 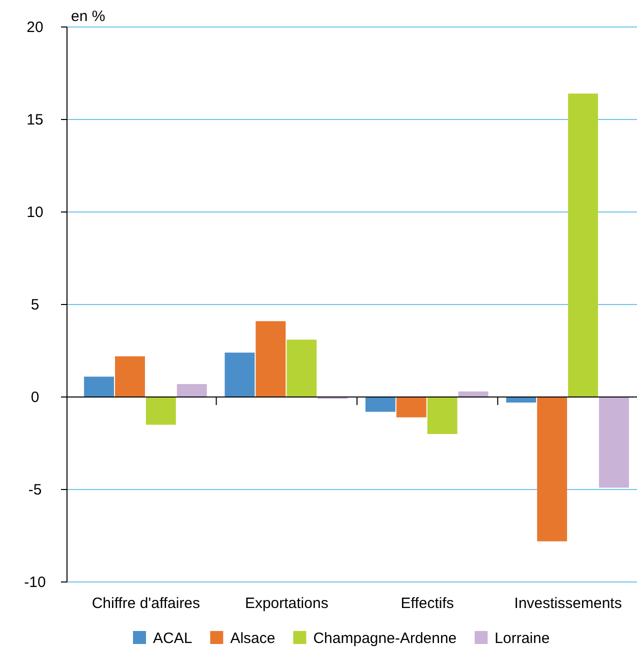 What do you see at coordinates (35, 212) in the screenshot?
I see `y-tick-label: 10` at bounding box center [35, 212].